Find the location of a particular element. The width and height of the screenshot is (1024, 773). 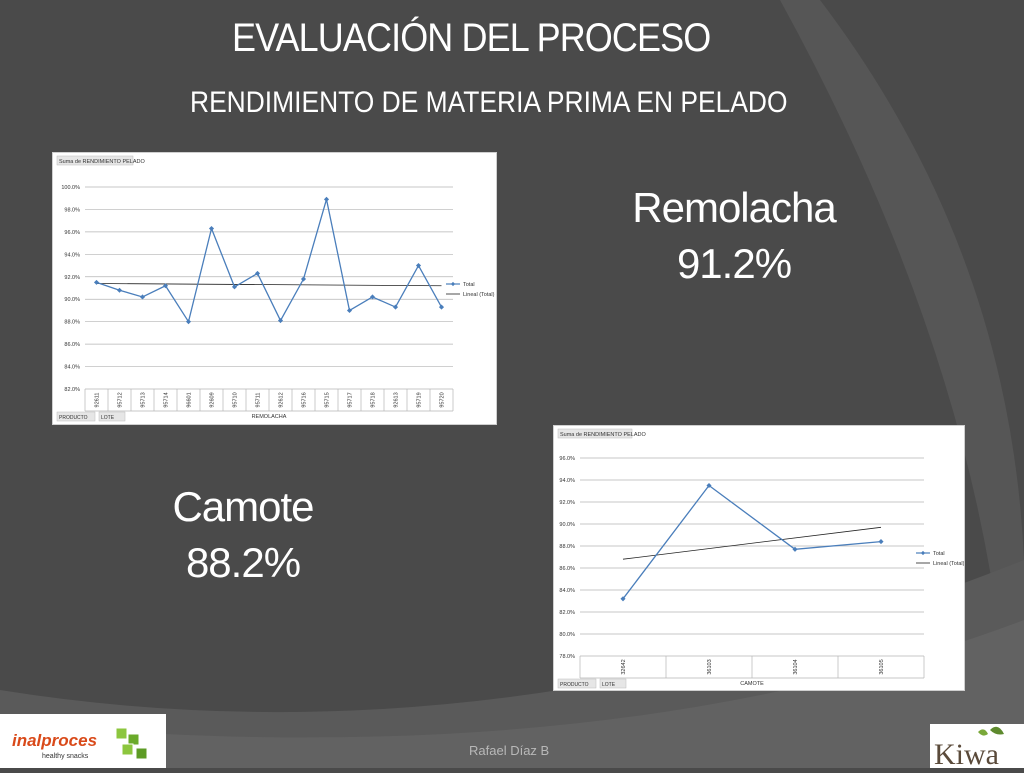

result-remolacha: Remolacha 91.2% is located at coordinates (734, 236).